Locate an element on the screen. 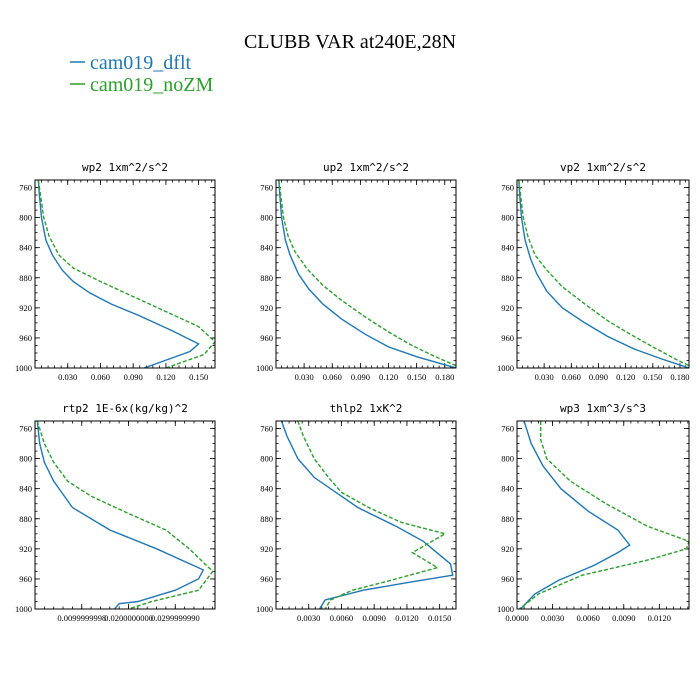 The width and height of the screenshot is (700, 700). x-tick-label: 0.0090 is located at coordinates (373, 618).